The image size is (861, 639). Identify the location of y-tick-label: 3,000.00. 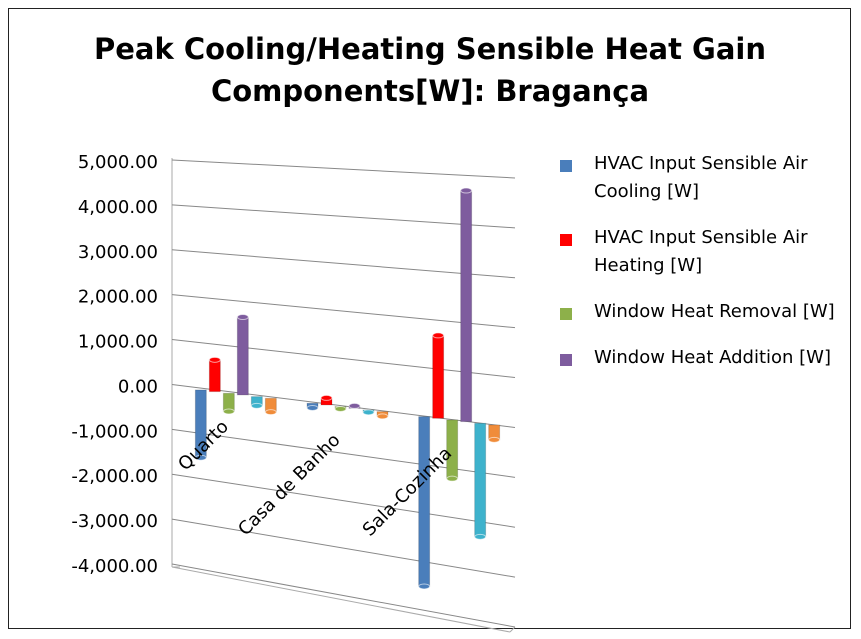
(118, 252).